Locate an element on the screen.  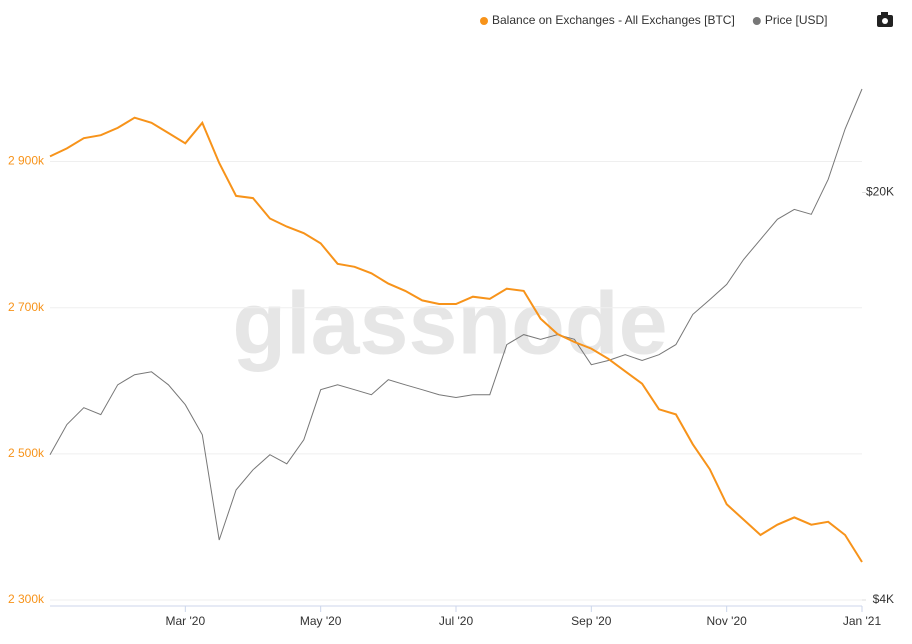
y-tick-label: 2 500k is located at coordinates (26, 453).